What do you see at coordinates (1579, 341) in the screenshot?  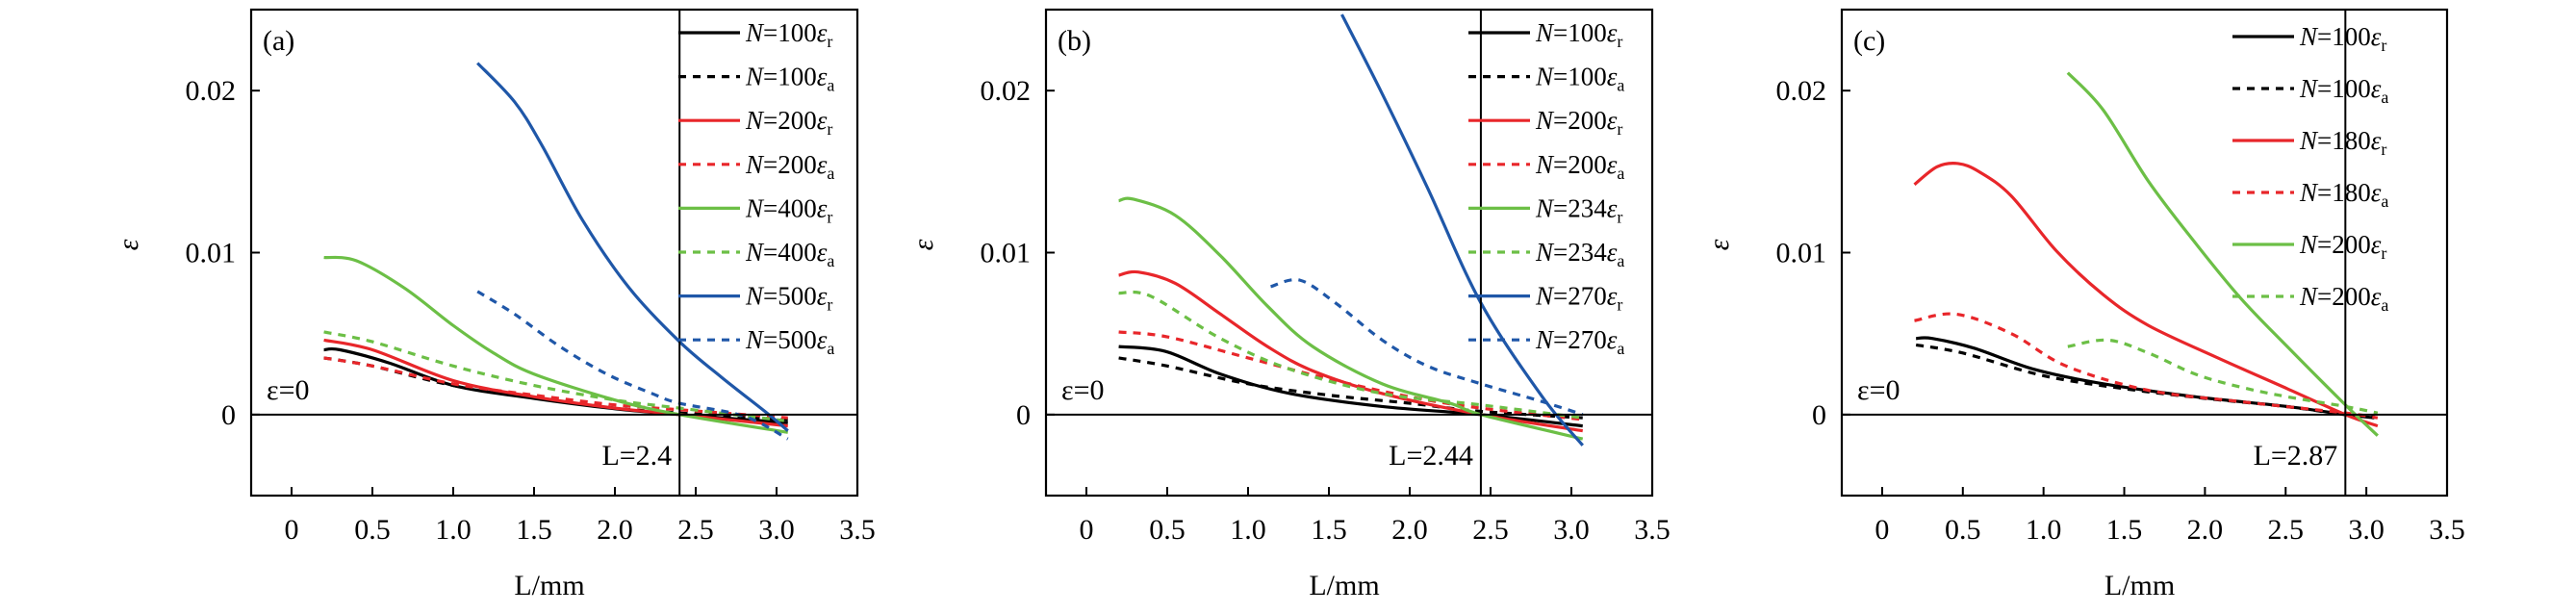 I see `legend-label: N=270εa` at bounding box center [1579, 341].